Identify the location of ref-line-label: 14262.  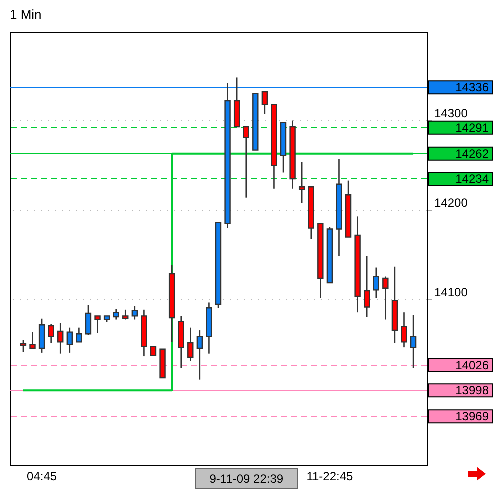
(473, 153).